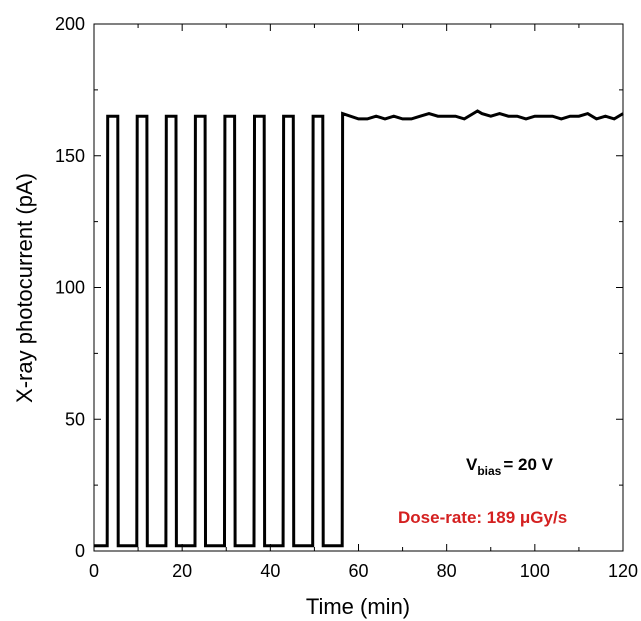 This screenshot has width=641, height=621. Describe the element at coordinates (270, 571) in the screenshot. I see `x-tick-label: 40` at that location.